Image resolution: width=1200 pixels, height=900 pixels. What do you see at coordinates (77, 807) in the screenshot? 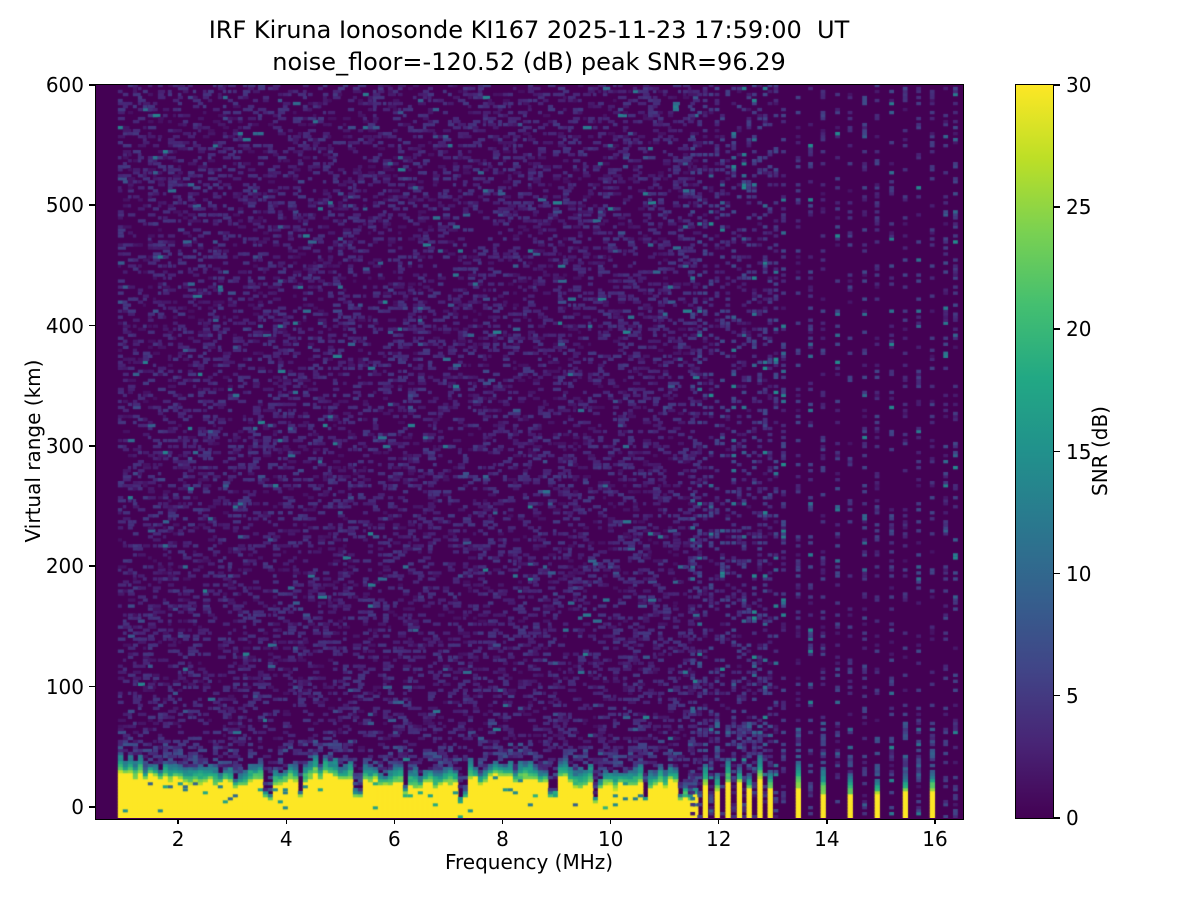
I see `y-tick-label: 0` at bounding box center [77, 807].